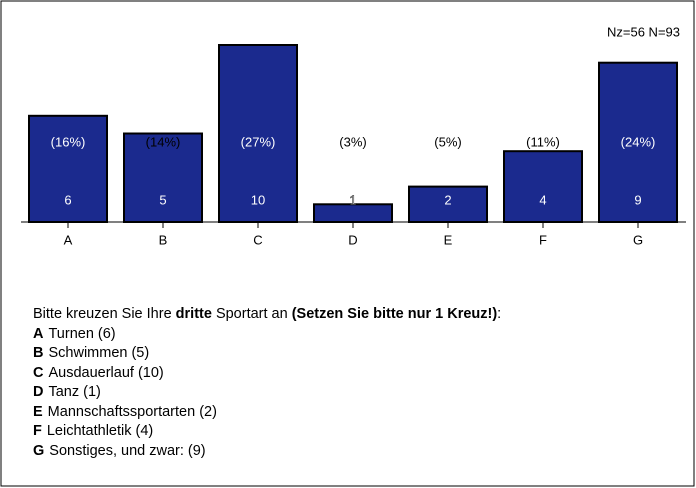  What do you see at coordinates (267, 354) in the screenshot?
I see `option: B Schwimmen (5)` at bounding box center [267, 354].